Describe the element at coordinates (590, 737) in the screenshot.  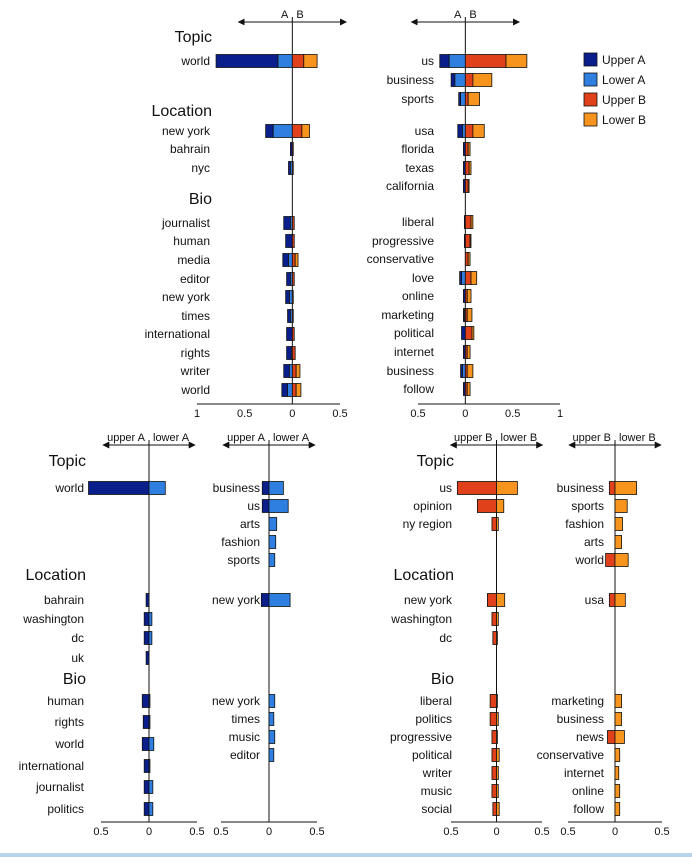
I see `row-label: news` at that location.